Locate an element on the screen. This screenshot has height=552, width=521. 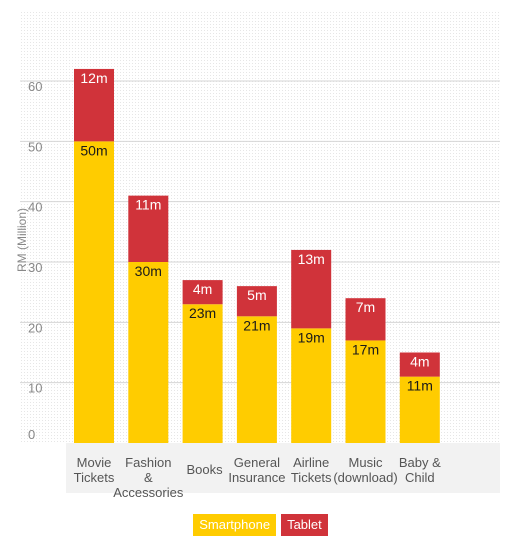
category-label: Child is located at coordinates (420, 477).